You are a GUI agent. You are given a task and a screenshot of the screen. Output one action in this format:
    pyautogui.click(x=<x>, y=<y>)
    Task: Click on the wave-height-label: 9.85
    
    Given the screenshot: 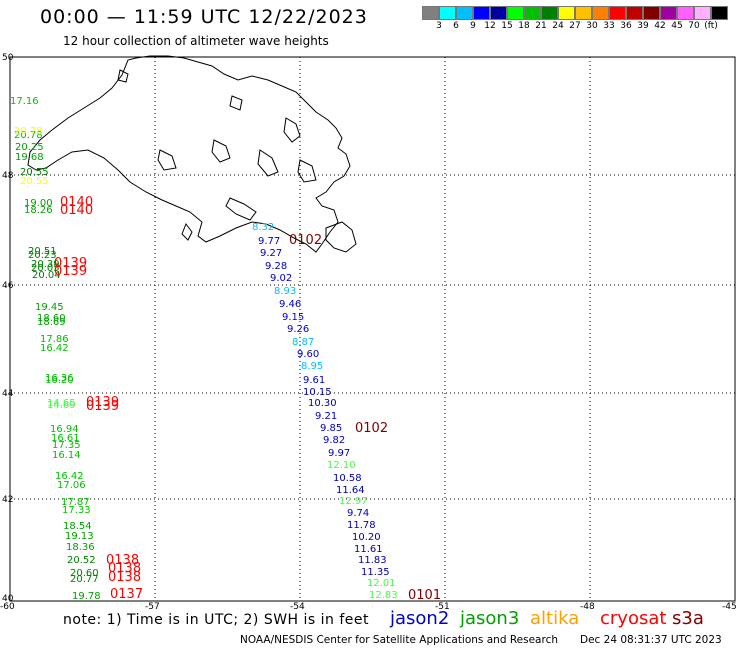 What is the action you would take?
    pyautogui.click(x=331, y=428)
    